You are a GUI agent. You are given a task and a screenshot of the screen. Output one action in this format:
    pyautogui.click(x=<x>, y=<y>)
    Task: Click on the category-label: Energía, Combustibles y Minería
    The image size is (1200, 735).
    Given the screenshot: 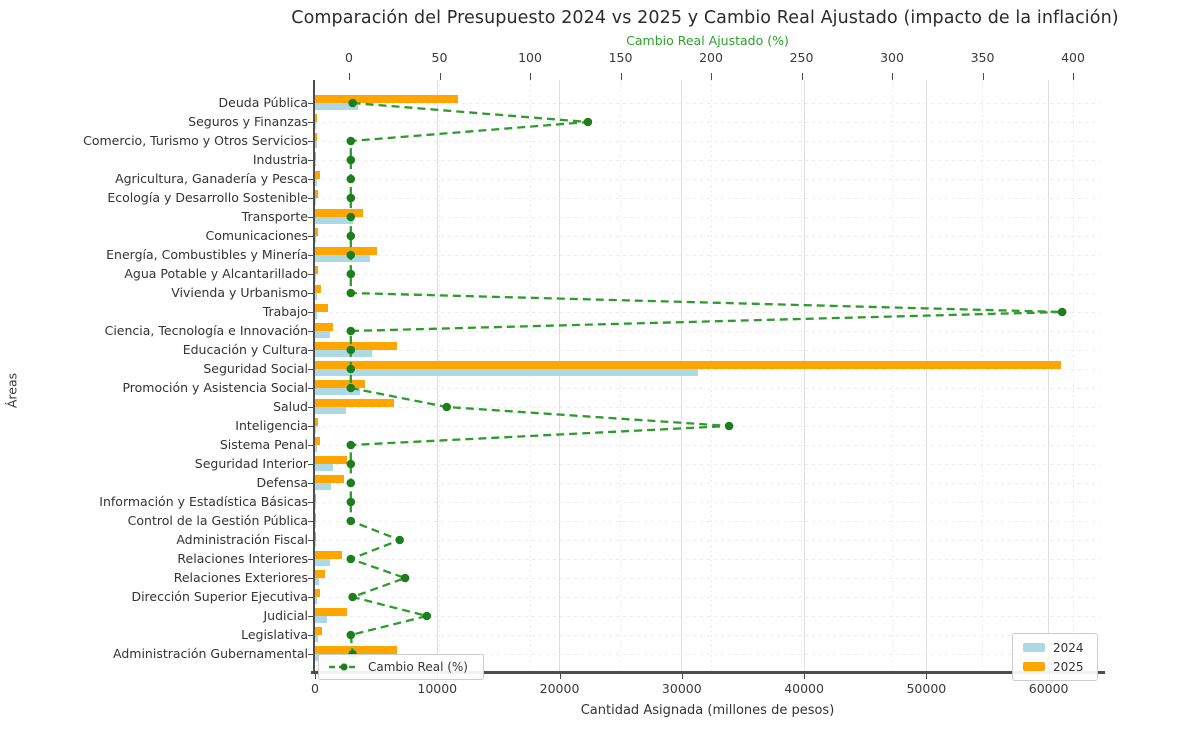 What is the action you would take?
    pyautogui.click(x=207, y=254)
    